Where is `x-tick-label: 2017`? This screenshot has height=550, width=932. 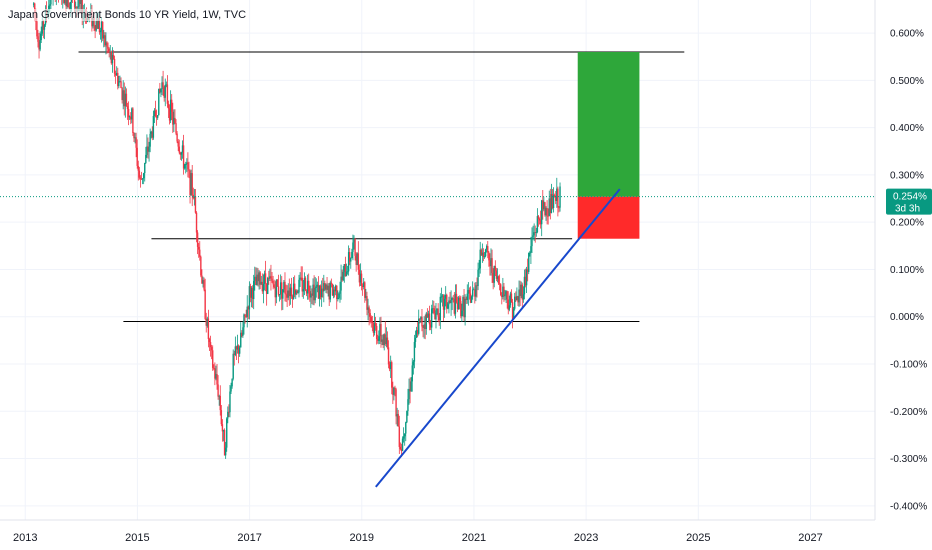 x-tick-label: 2017 is located at coordinates (249, 538).